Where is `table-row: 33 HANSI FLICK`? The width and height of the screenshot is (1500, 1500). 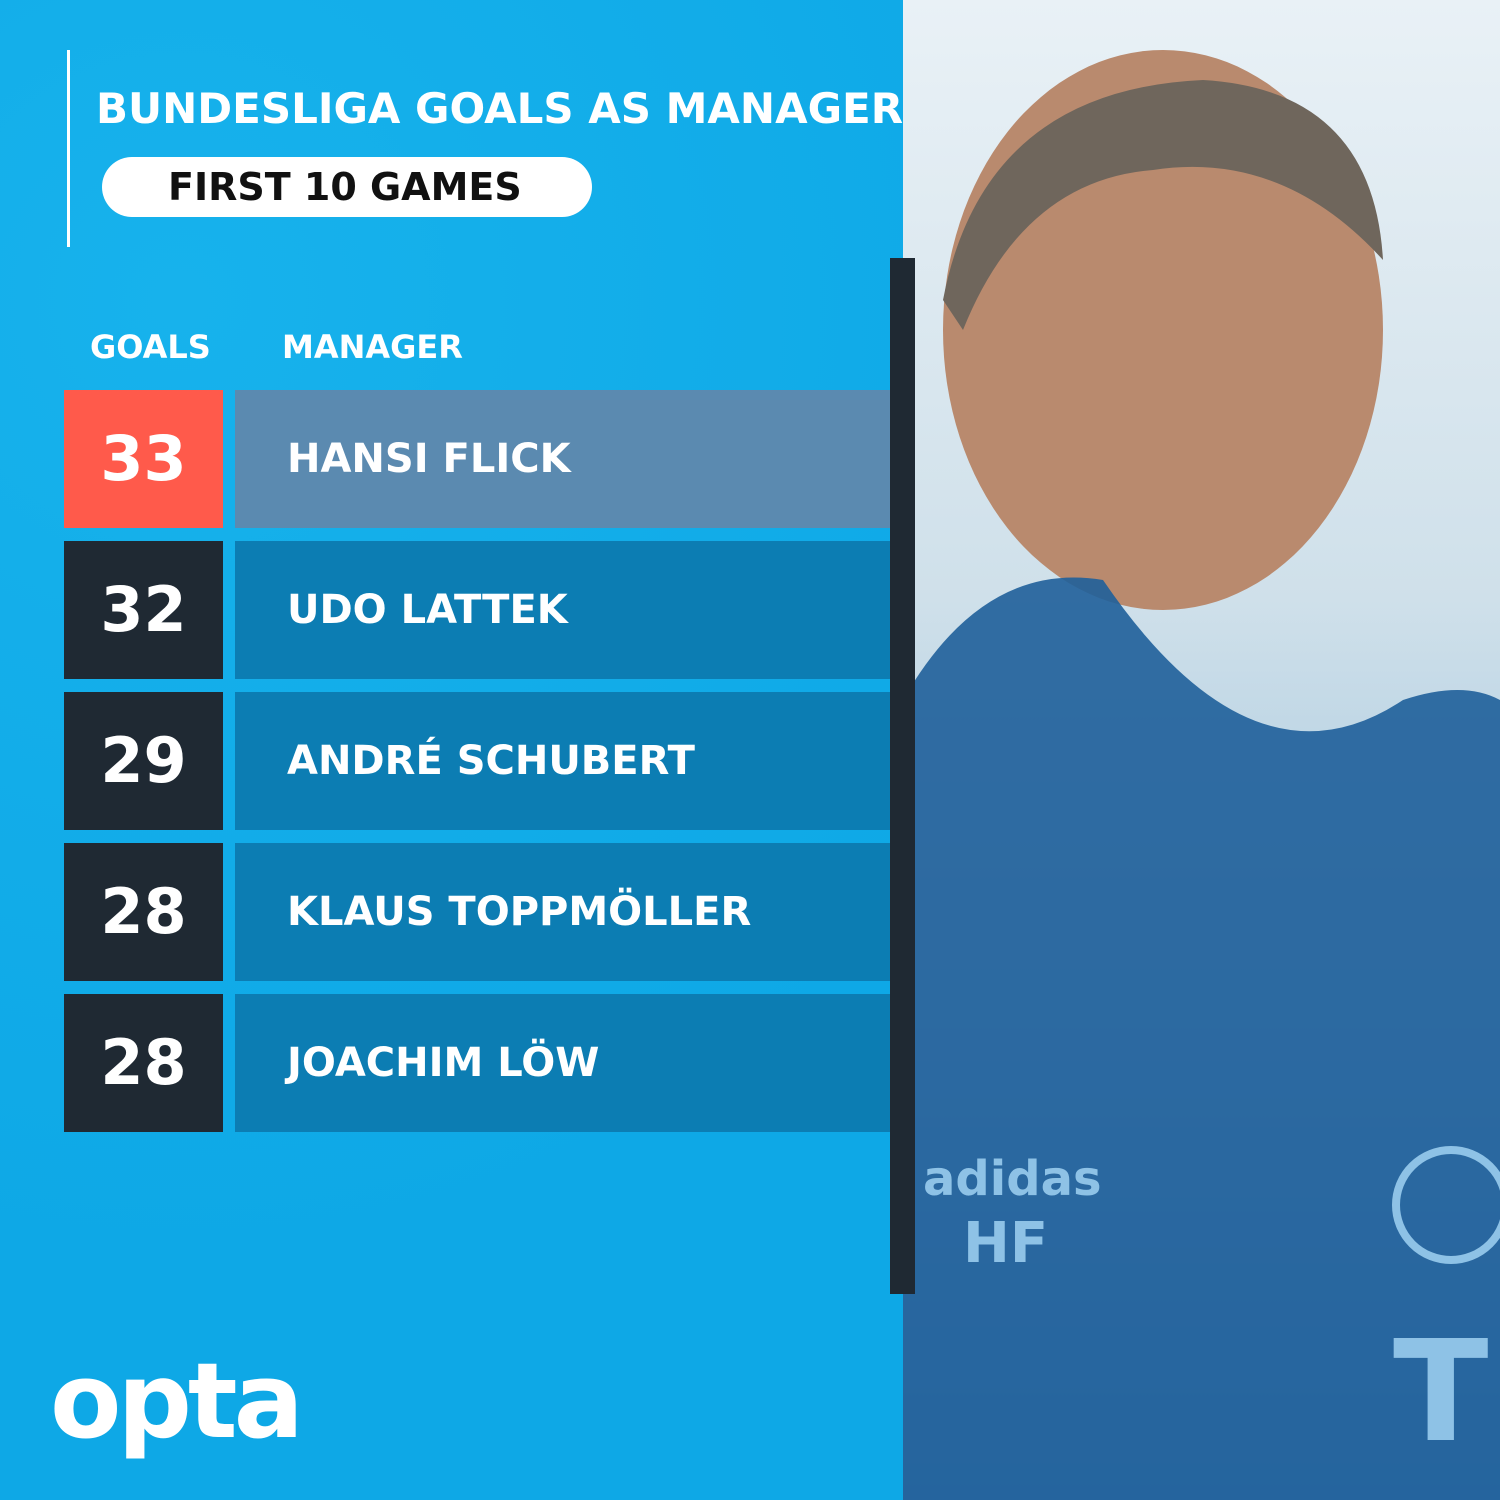 table-row: 33 HANSI FLICK is located at coordinates (477, 459).